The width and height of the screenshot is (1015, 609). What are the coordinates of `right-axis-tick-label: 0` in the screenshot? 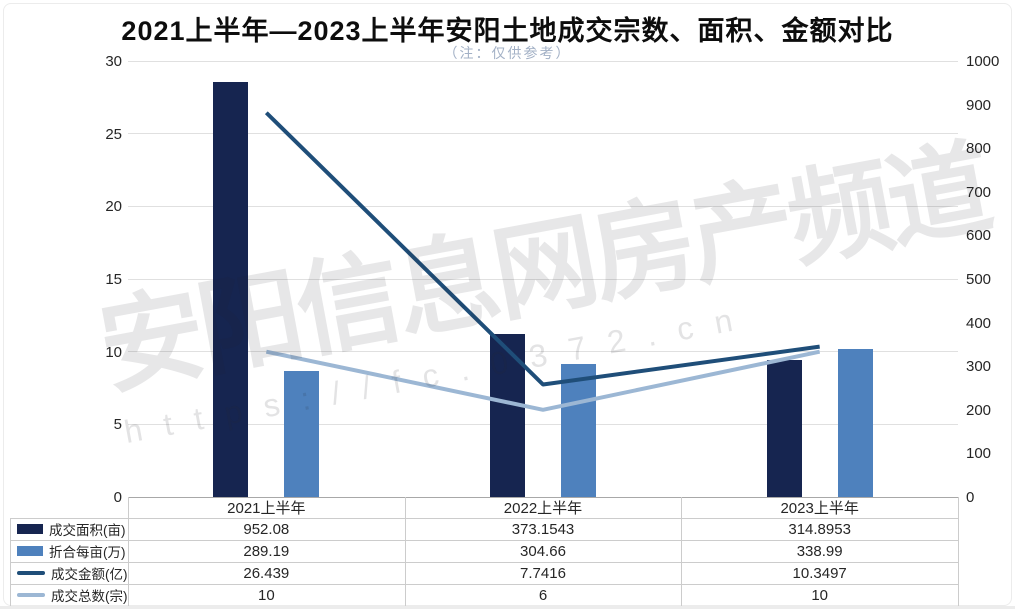 It's located at (970, 497).